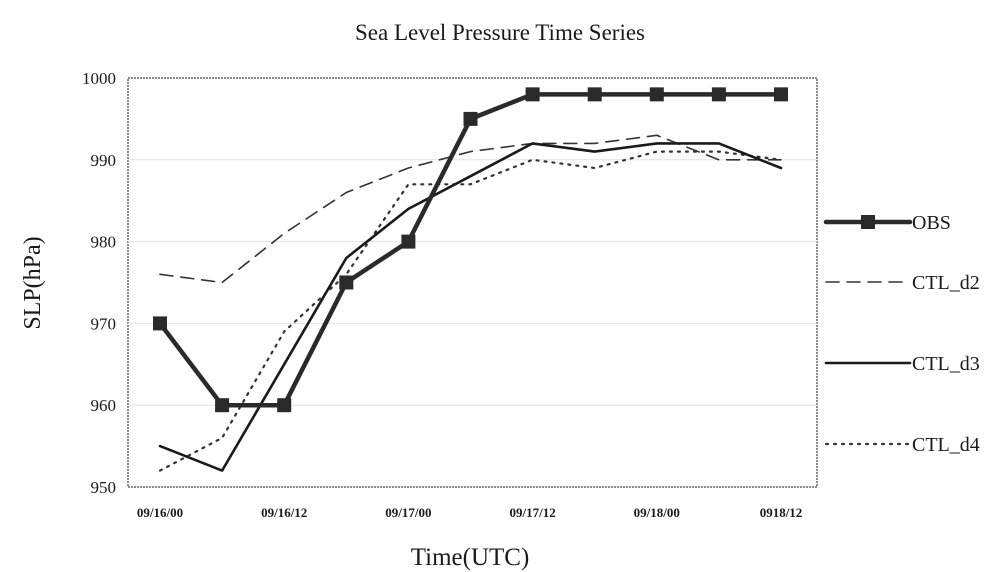 The image size is (1007, 572). What do you see at coordinates (868, 222) in the screenshot?
I see `legend-marker` at bounding box center [868, 222].